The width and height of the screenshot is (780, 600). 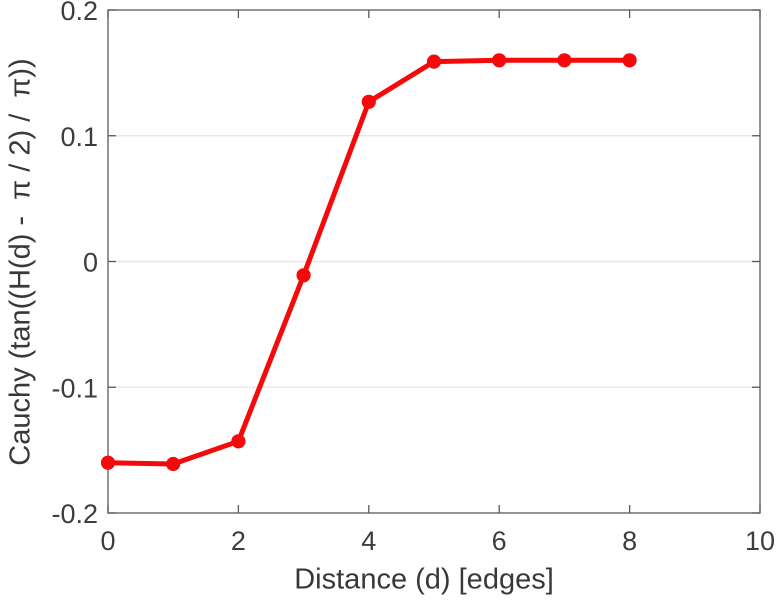 What do you see at coordinates (79, 13) in the screenshot?
I see `y-tick-label: 0.2` at bounding box center [79, 13].